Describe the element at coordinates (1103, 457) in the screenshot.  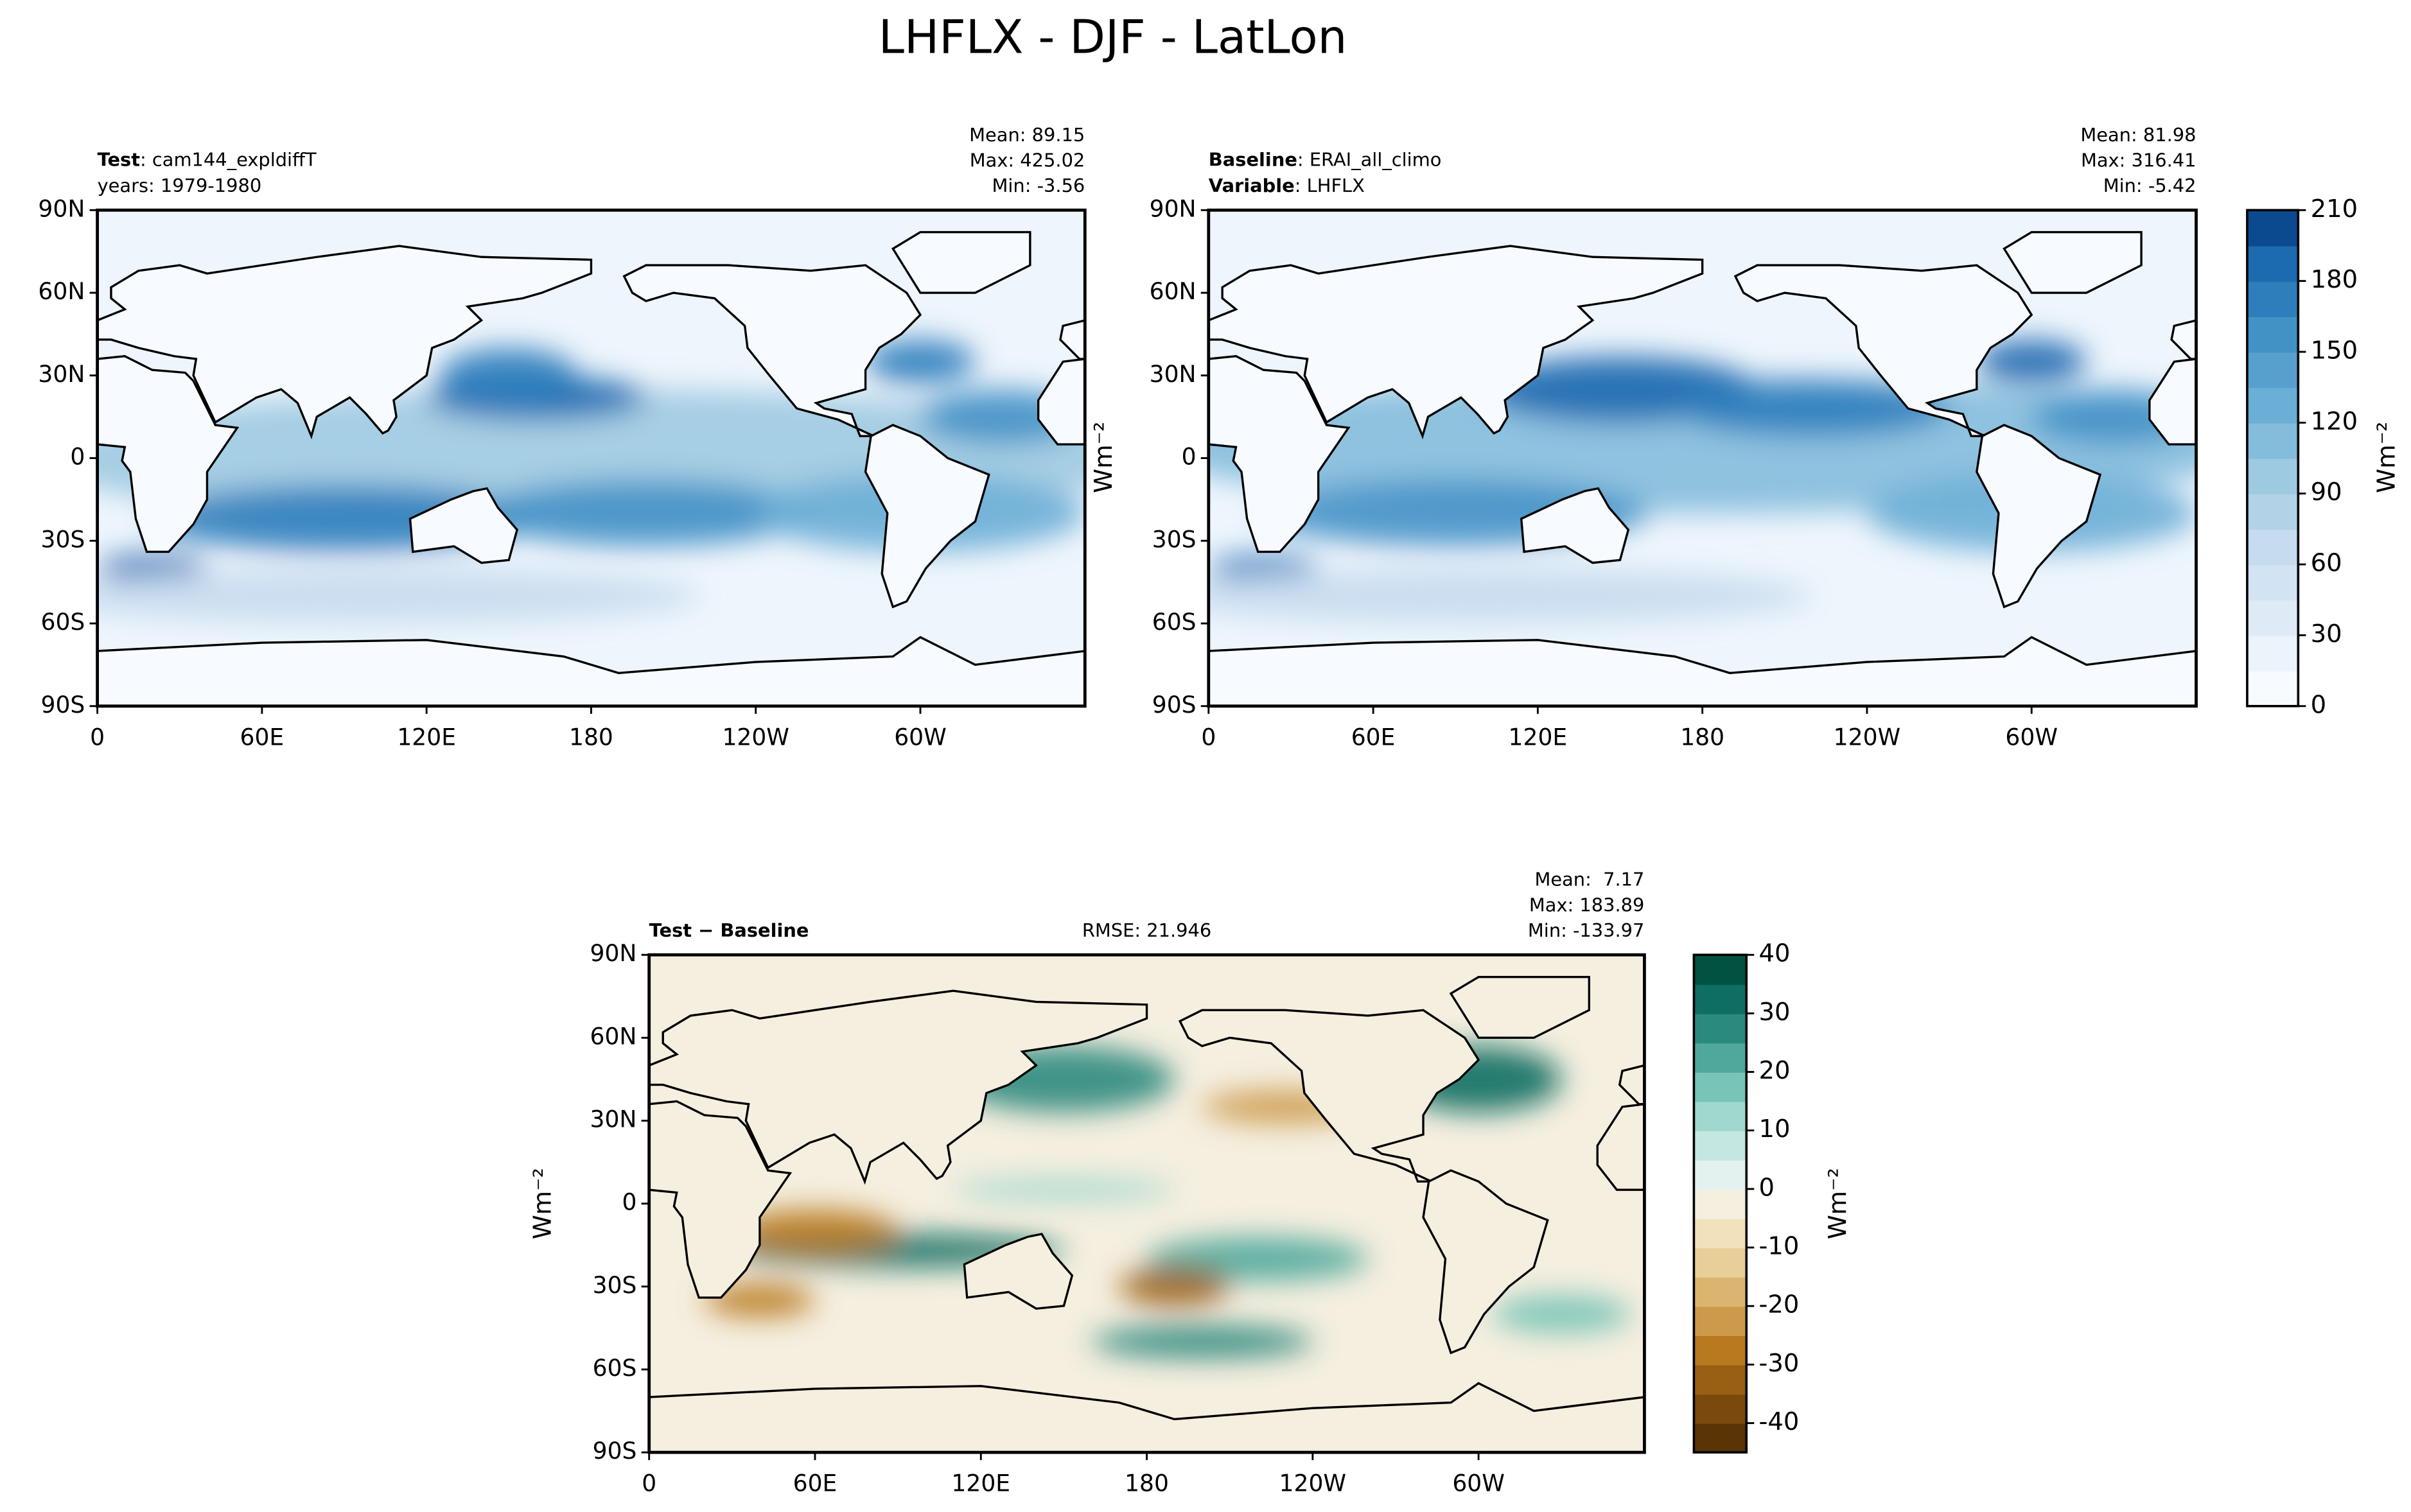
I see `y-axis-label: Wm⁻²` at that location.